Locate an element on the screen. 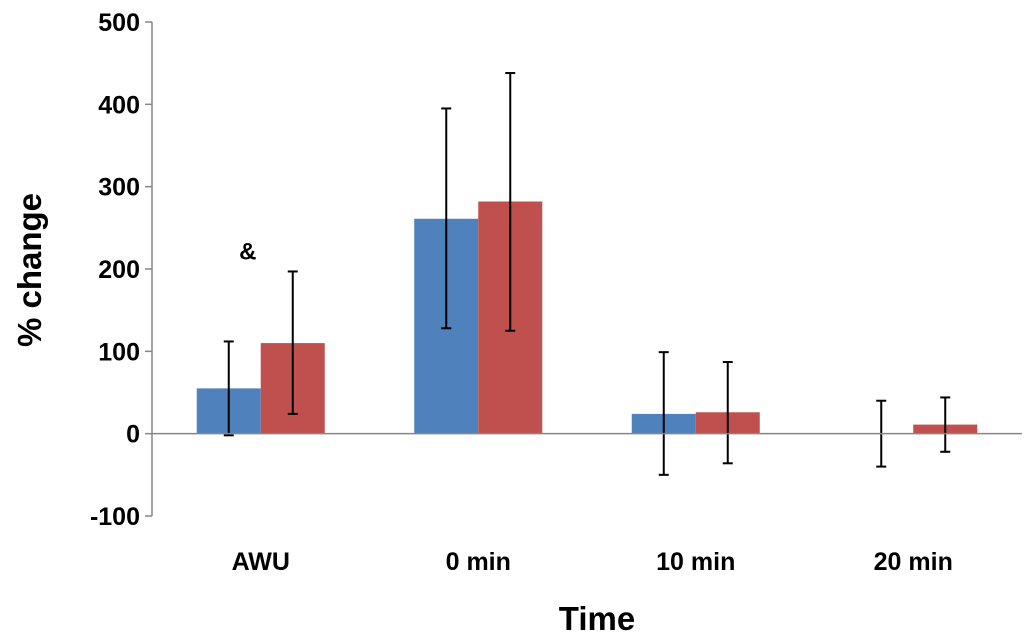  y-tick-label: 400 is located at coordinates (119, 105).